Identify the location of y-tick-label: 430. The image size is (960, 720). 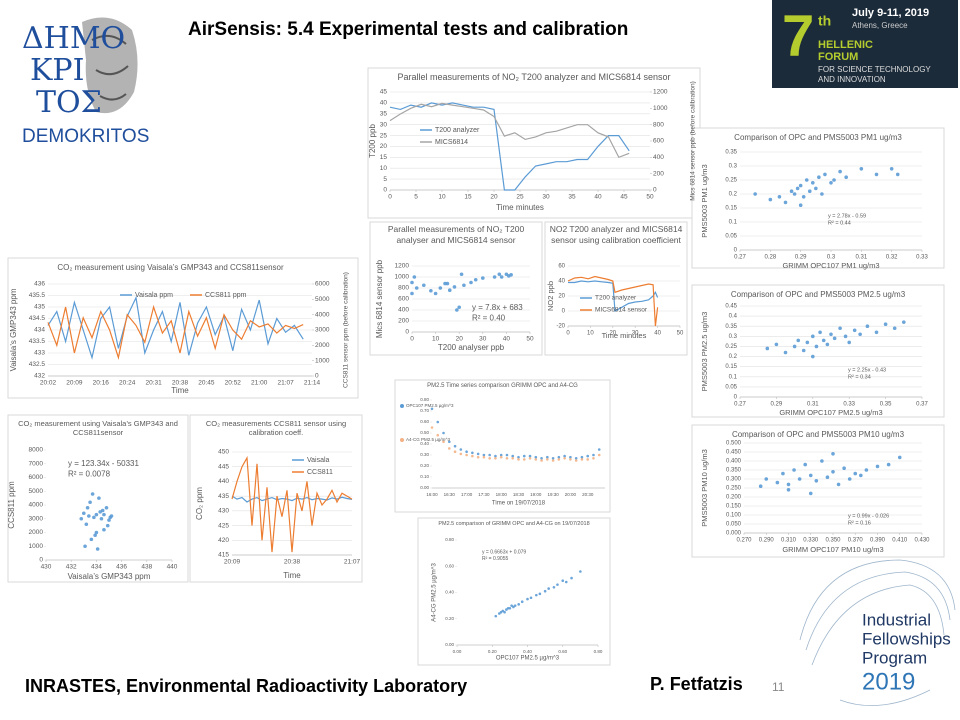
(223, 511).